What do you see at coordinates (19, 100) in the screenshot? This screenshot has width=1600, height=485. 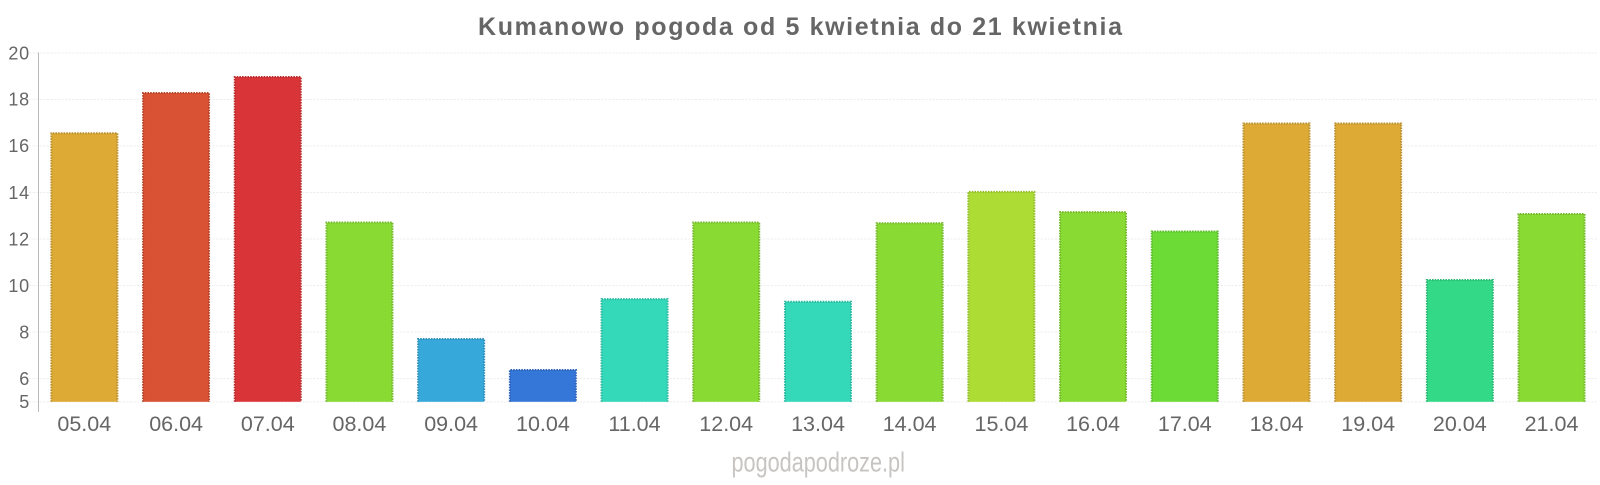 I see `svg-text: 18` at bounding box center [19, 100].